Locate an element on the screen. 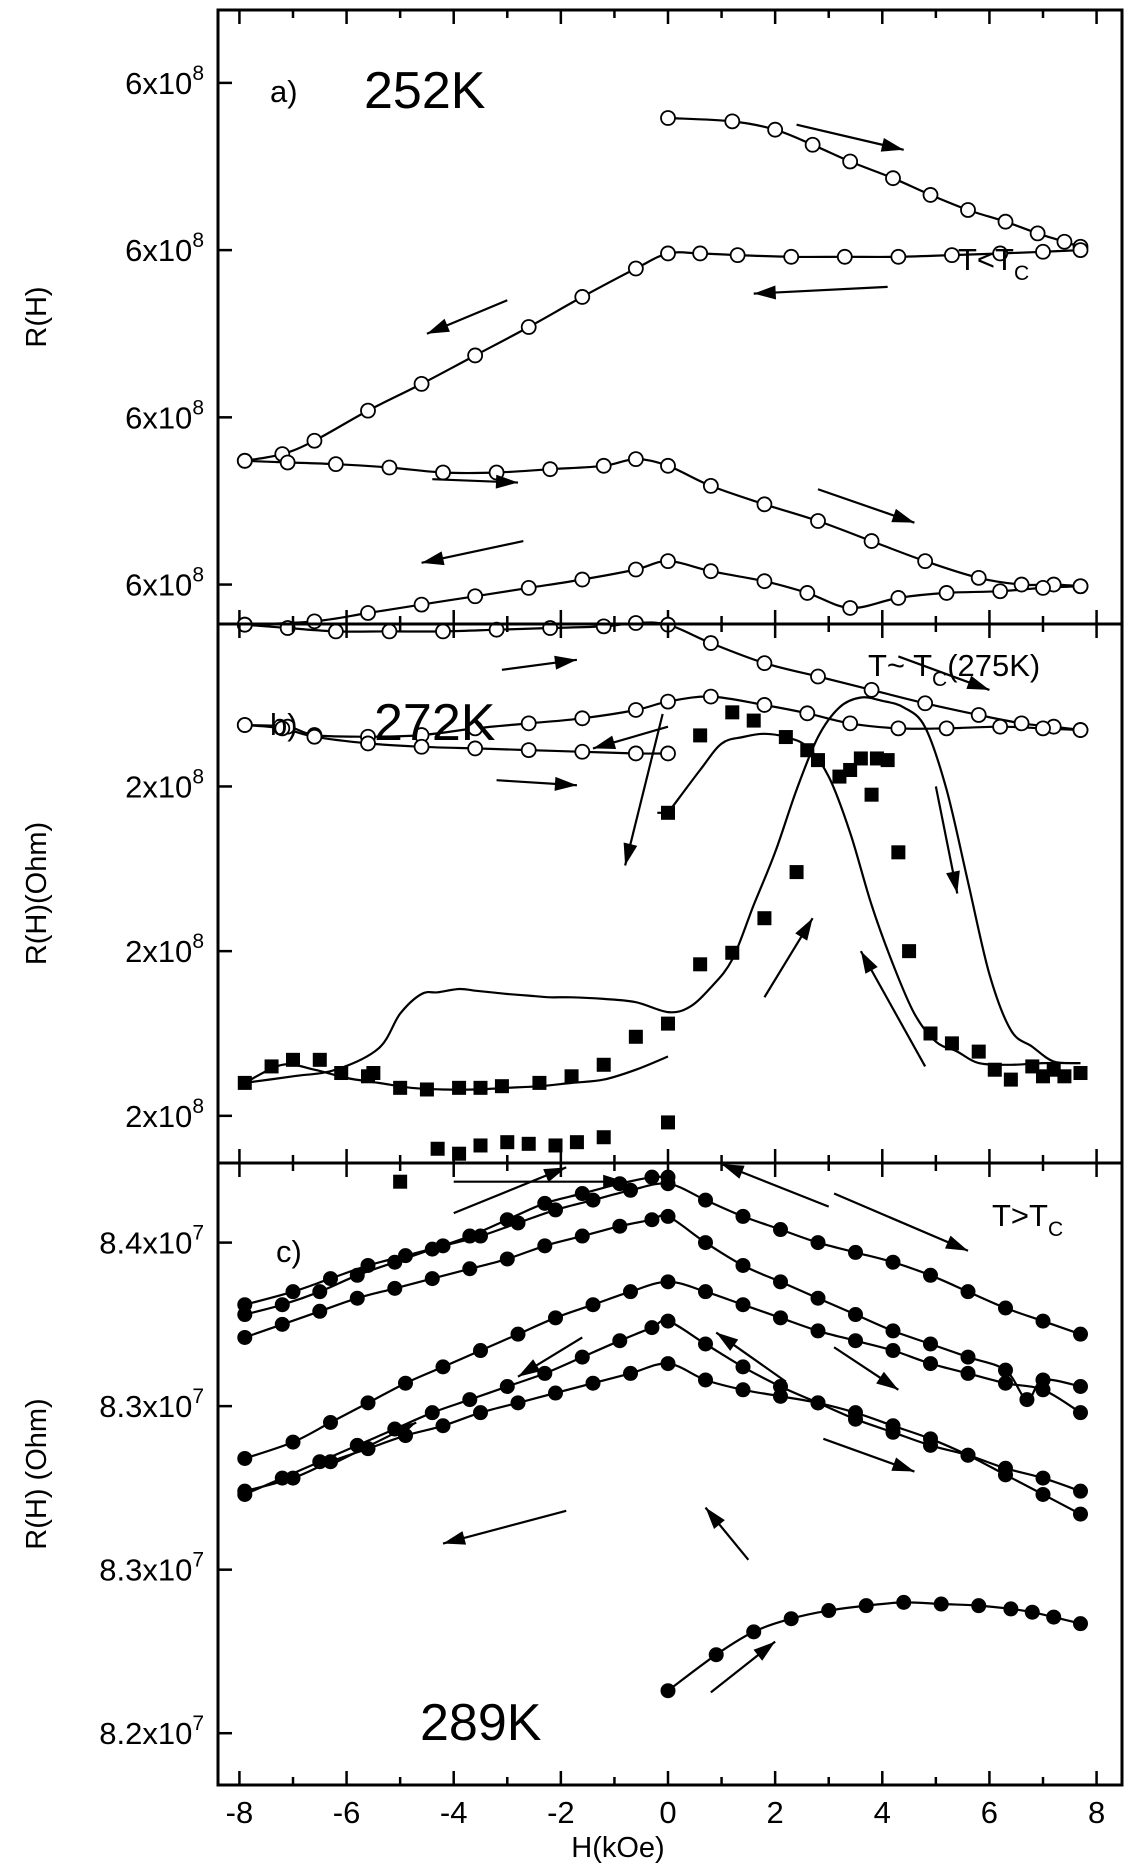 The image size is (1124, 1865). panel-label: a) is located at coordinates (284, 91).